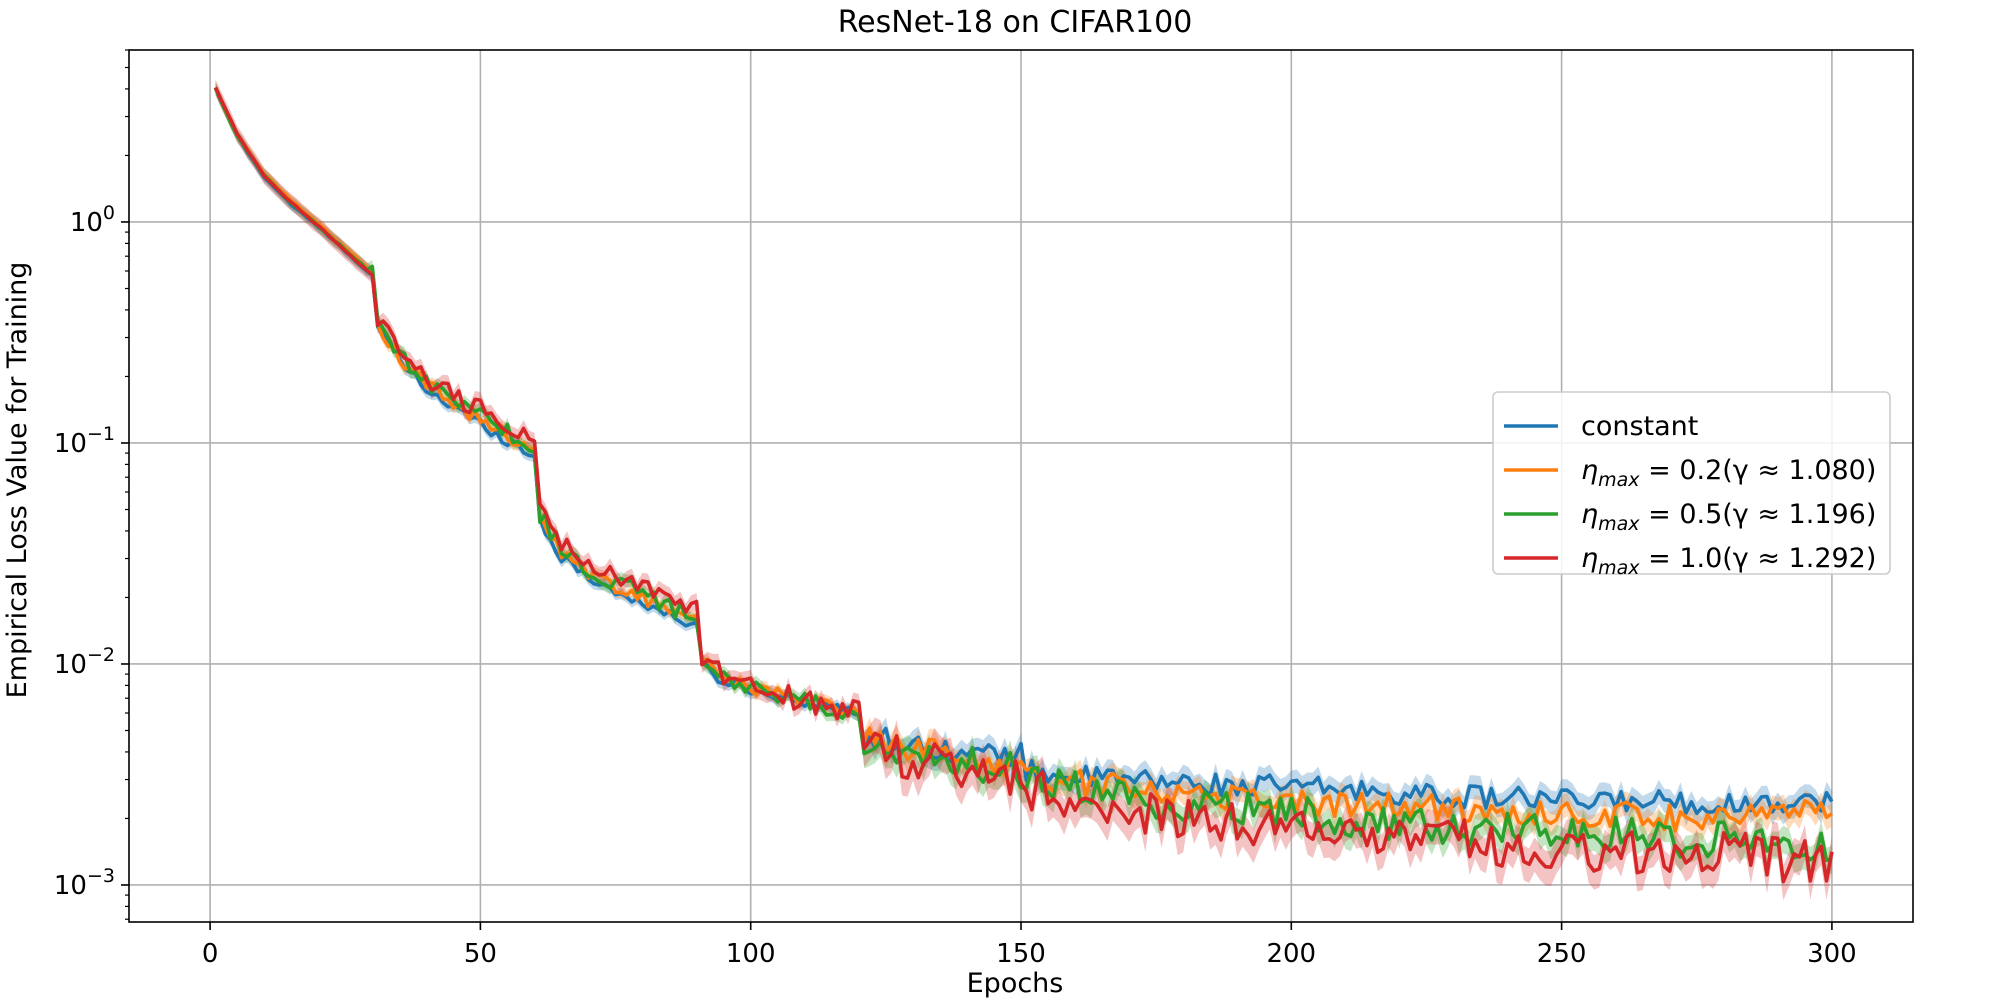 This screenshot has width=2000, height=1000. I want to click on y-axis-label: Empirical Loss Value for Training, so click(17, 480).